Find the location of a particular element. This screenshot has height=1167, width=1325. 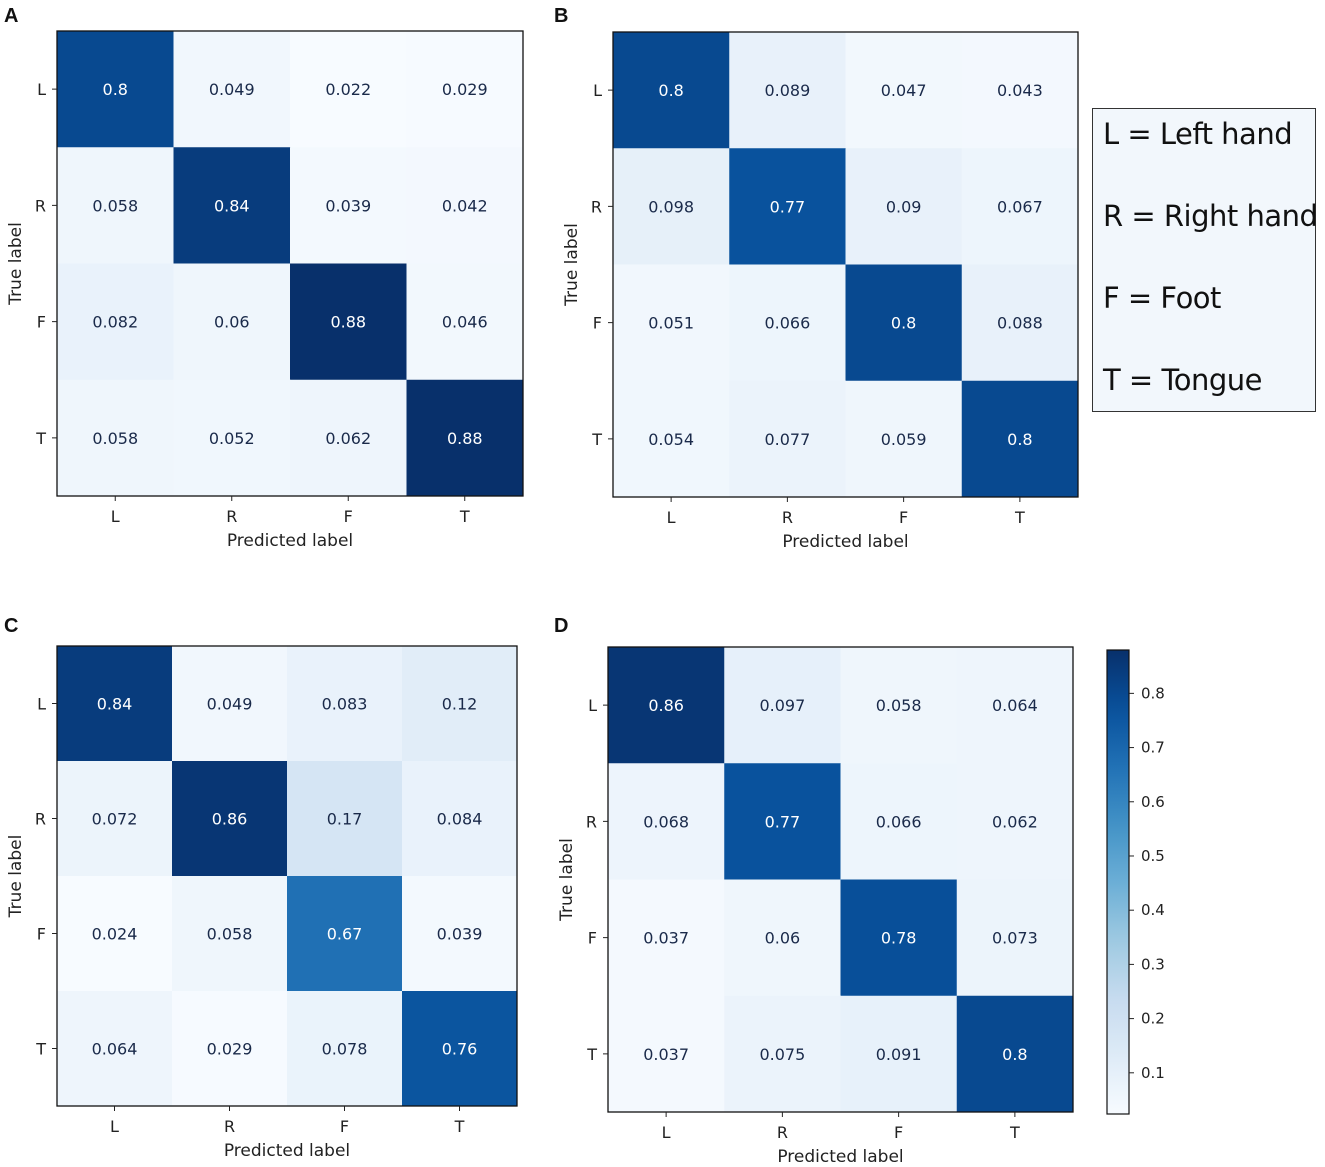

cell-a-t-l is located at coordinates (115, 438).